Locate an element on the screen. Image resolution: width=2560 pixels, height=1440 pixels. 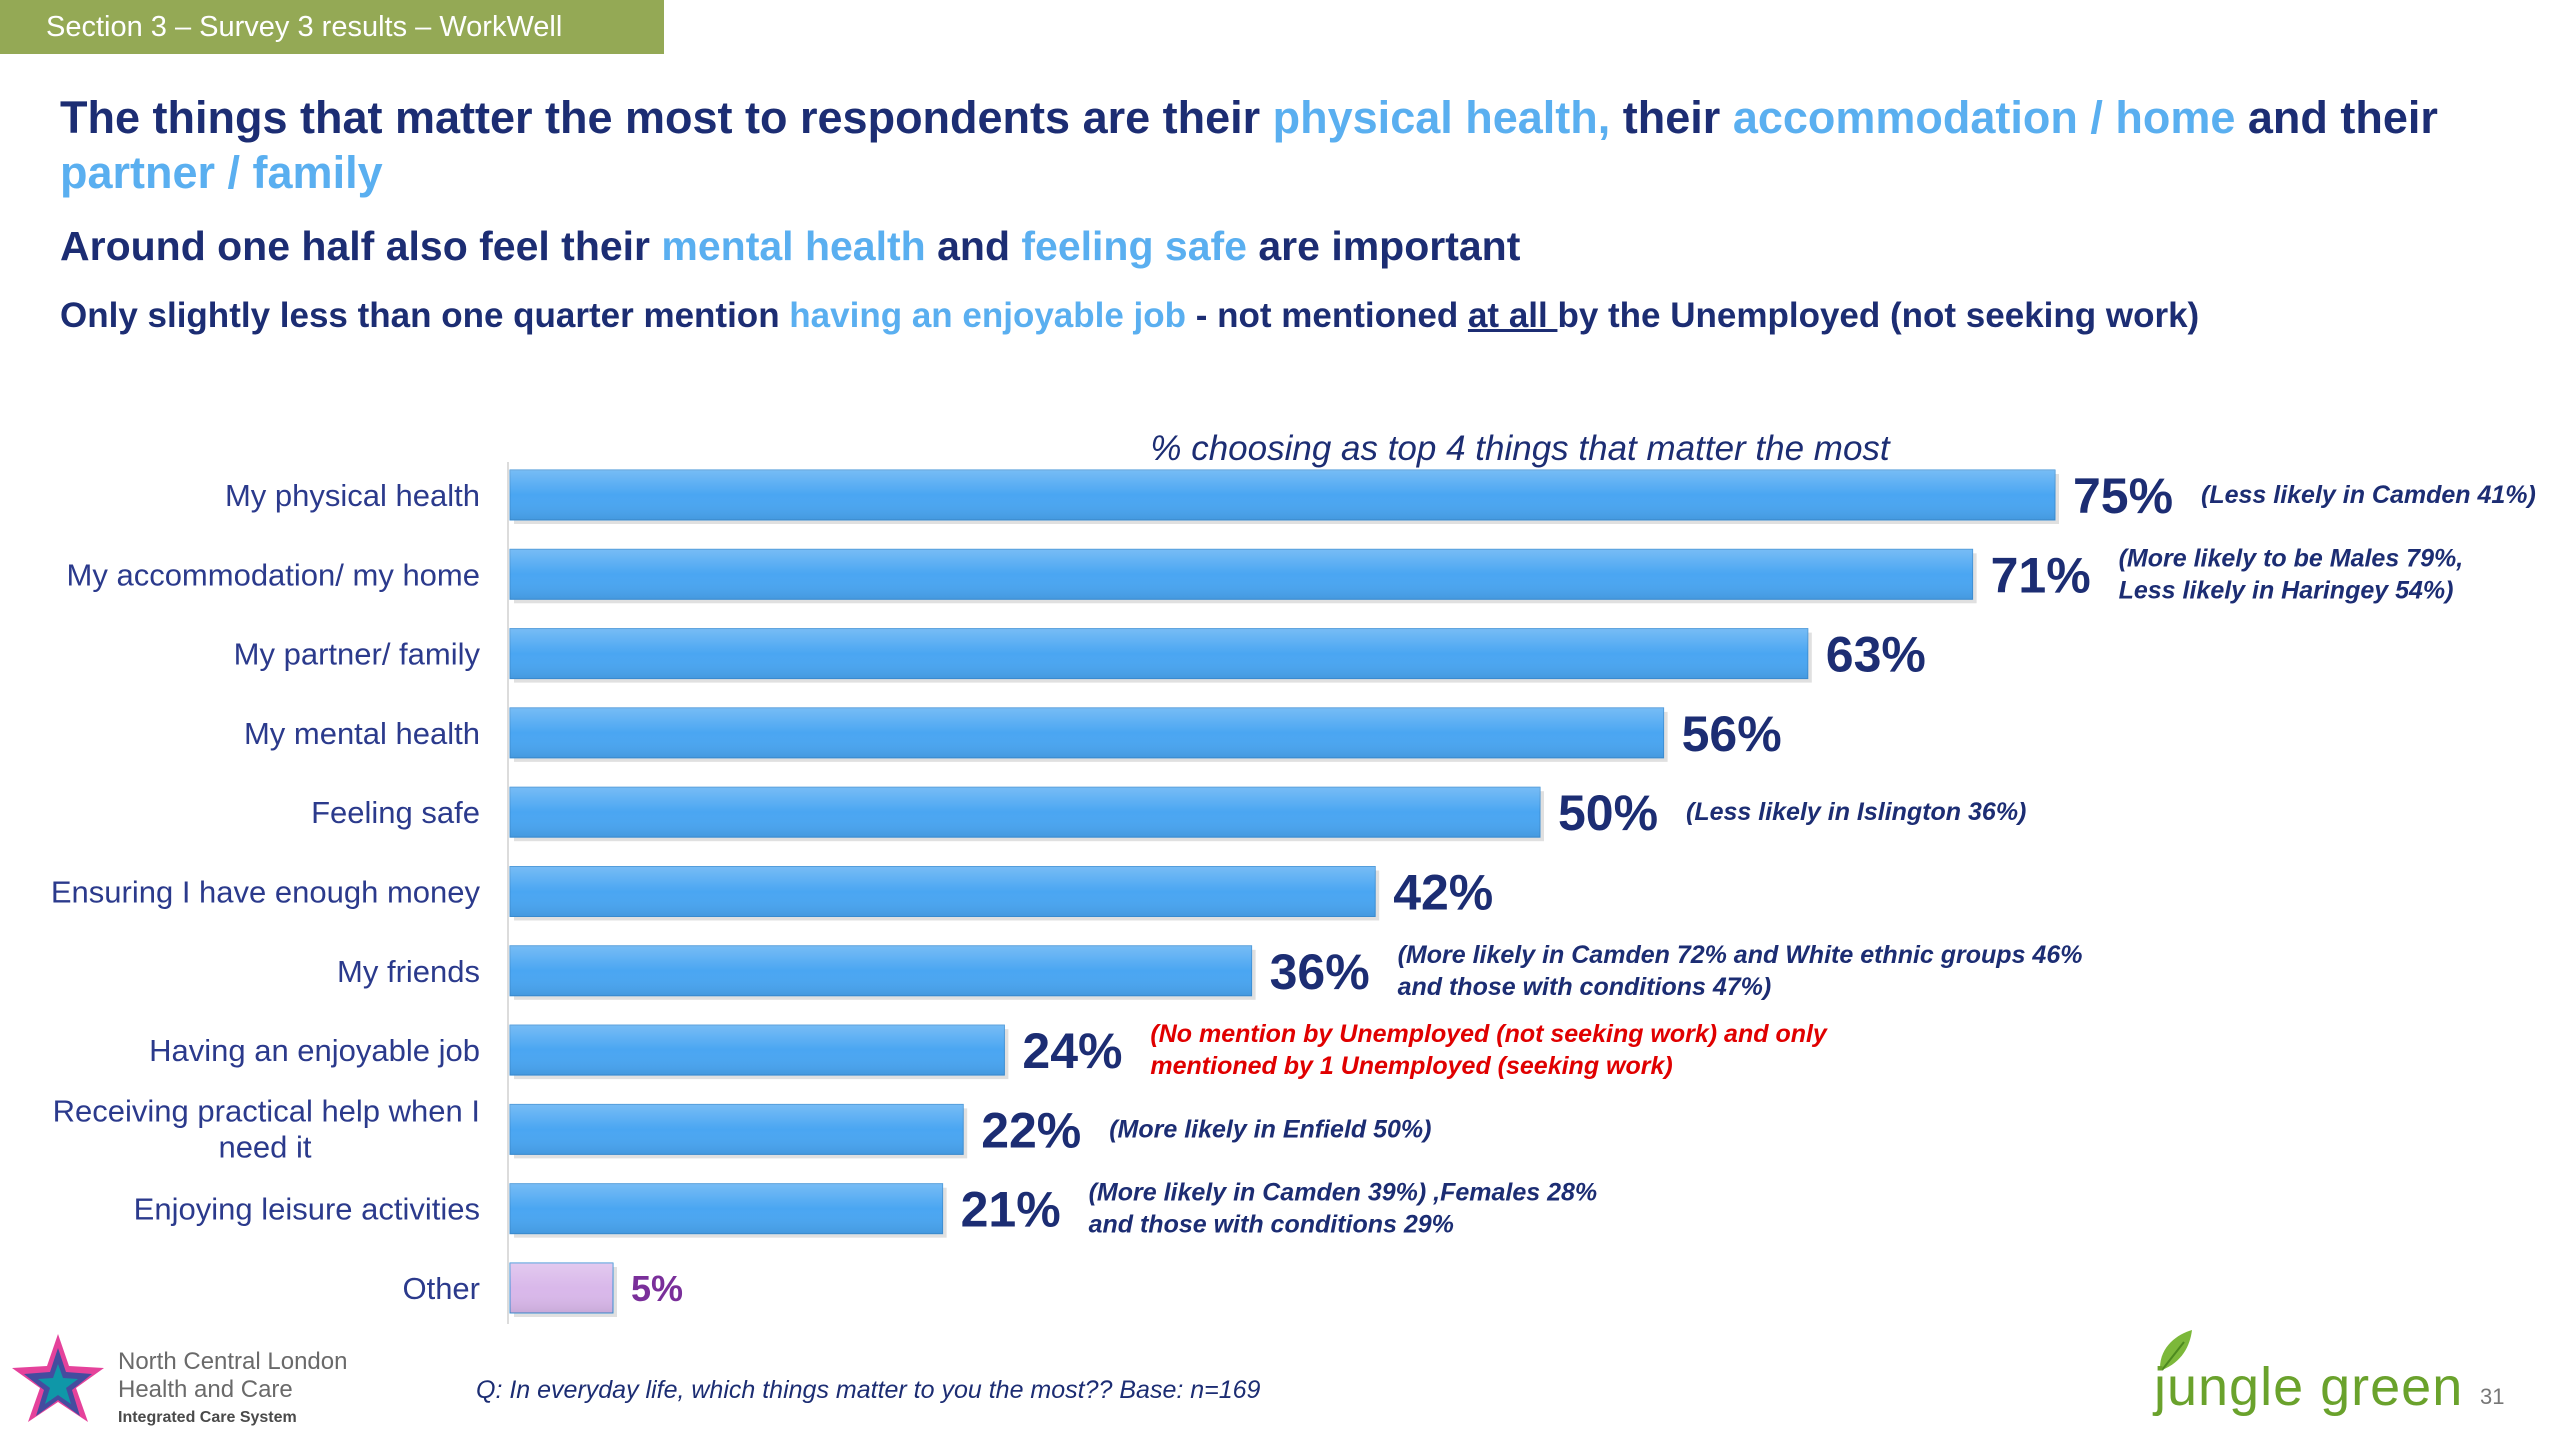
value-label: 5% is located at coordinates (657, 1288).